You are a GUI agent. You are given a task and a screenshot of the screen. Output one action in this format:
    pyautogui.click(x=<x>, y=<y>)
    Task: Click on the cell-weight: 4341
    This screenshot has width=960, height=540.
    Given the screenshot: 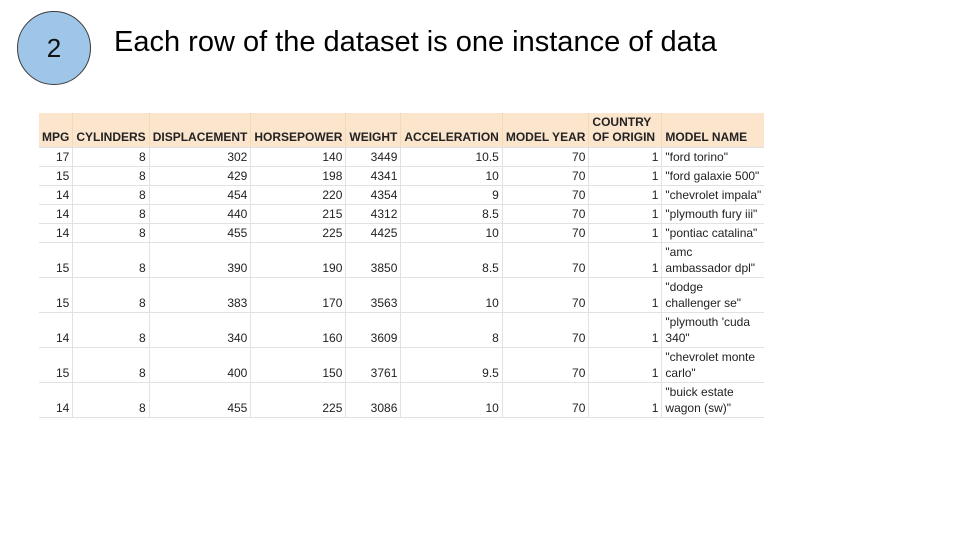 What is the action you would take?
    pyautogui.click(x=373, y=176)
    